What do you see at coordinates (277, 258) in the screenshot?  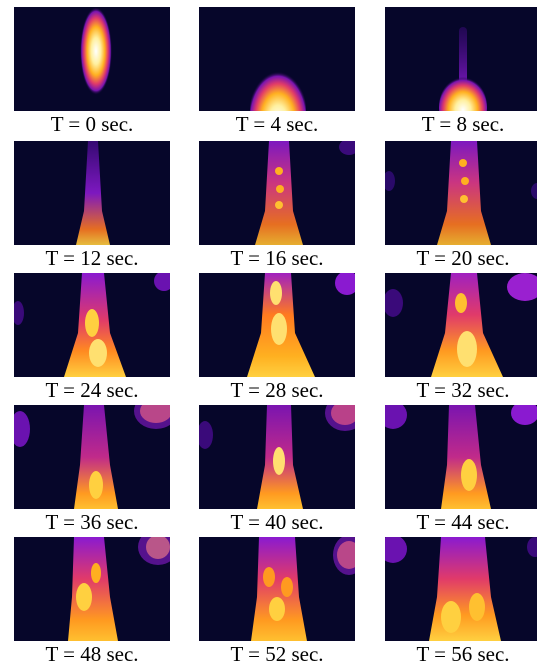 I see `time-caption: T = 16 sec.` at bounding box center [277, 258].